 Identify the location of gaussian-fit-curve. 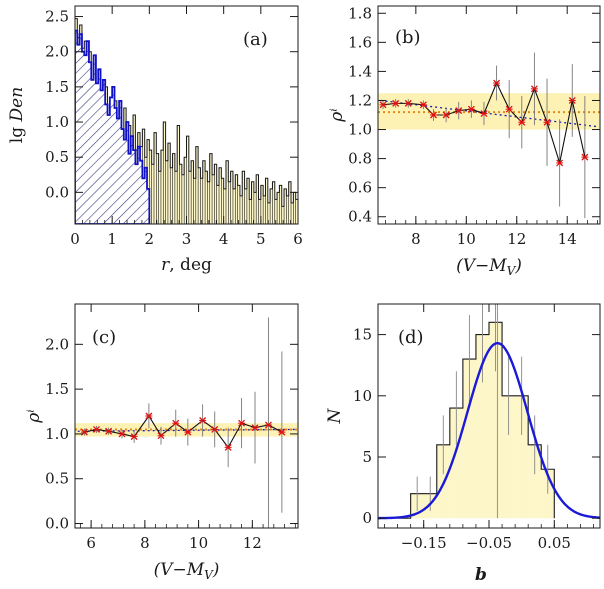
(489, 430).